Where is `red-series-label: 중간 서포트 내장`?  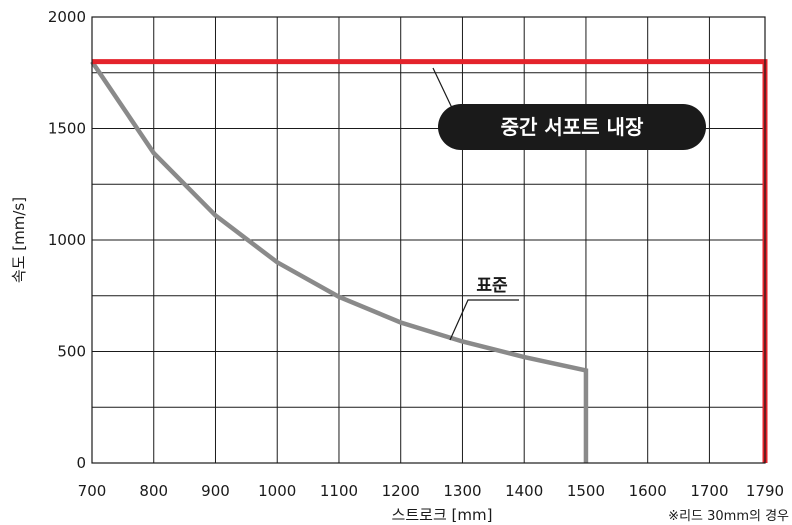
red-series-label: 중간 서포트 내장 is located at coordinates (572, 127).